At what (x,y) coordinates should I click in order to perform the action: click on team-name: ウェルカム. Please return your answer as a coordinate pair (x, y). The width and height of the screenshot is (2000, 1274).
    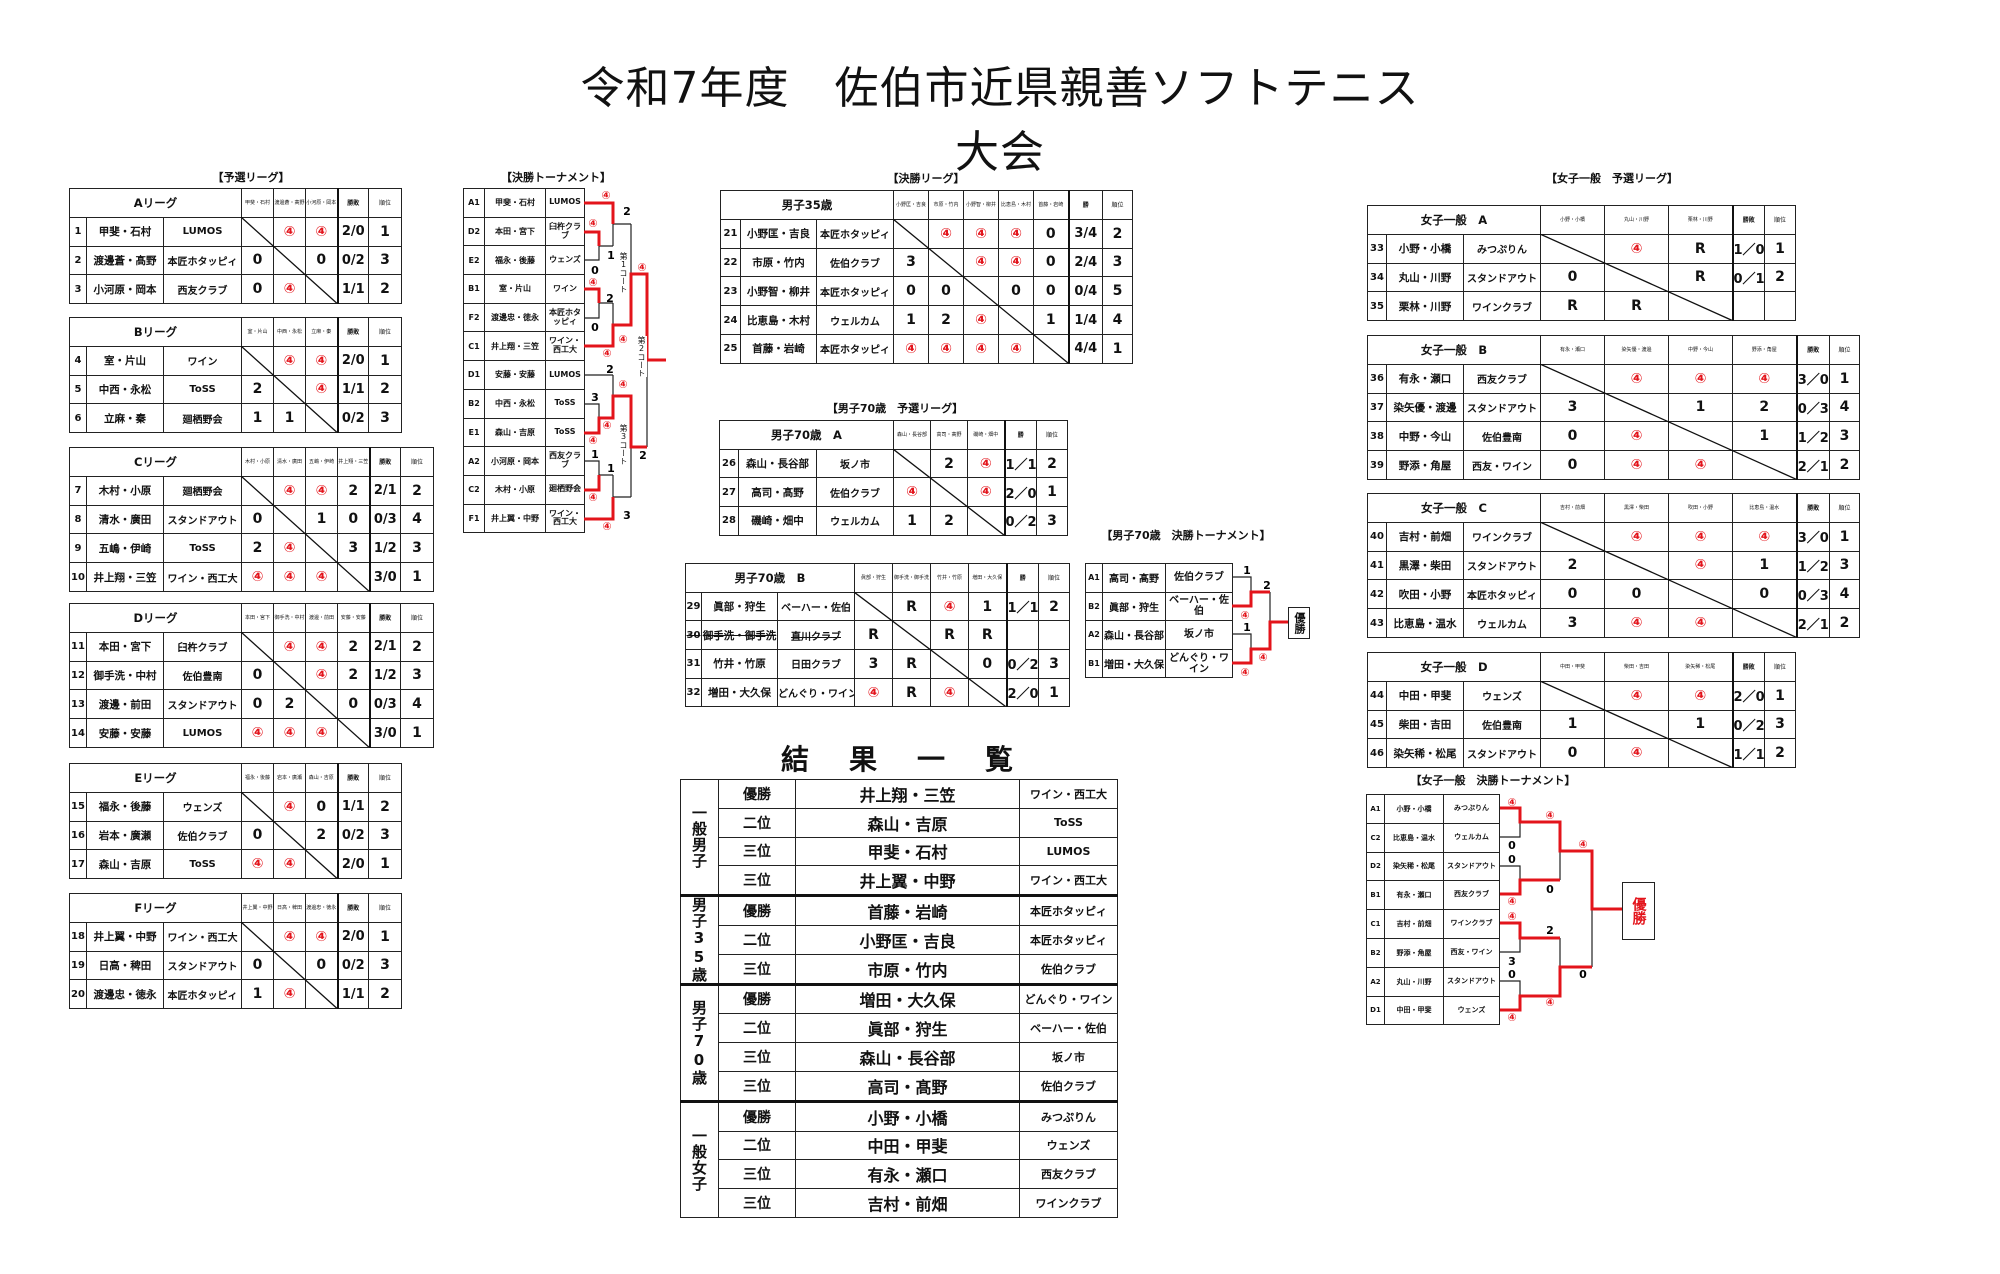
    Looking at the image, I should click on (1502, 623).